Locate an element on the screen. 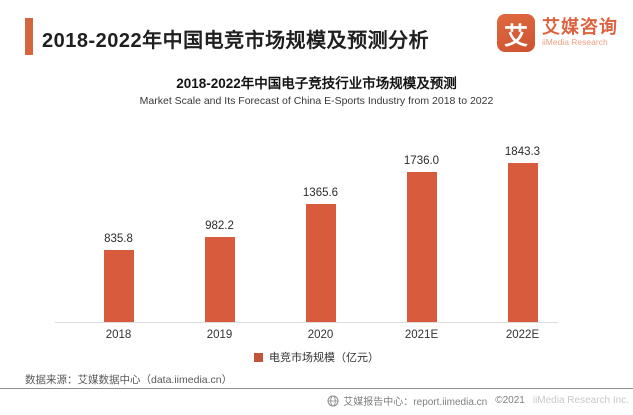  globe-icon is located at coordinates (333, 400).